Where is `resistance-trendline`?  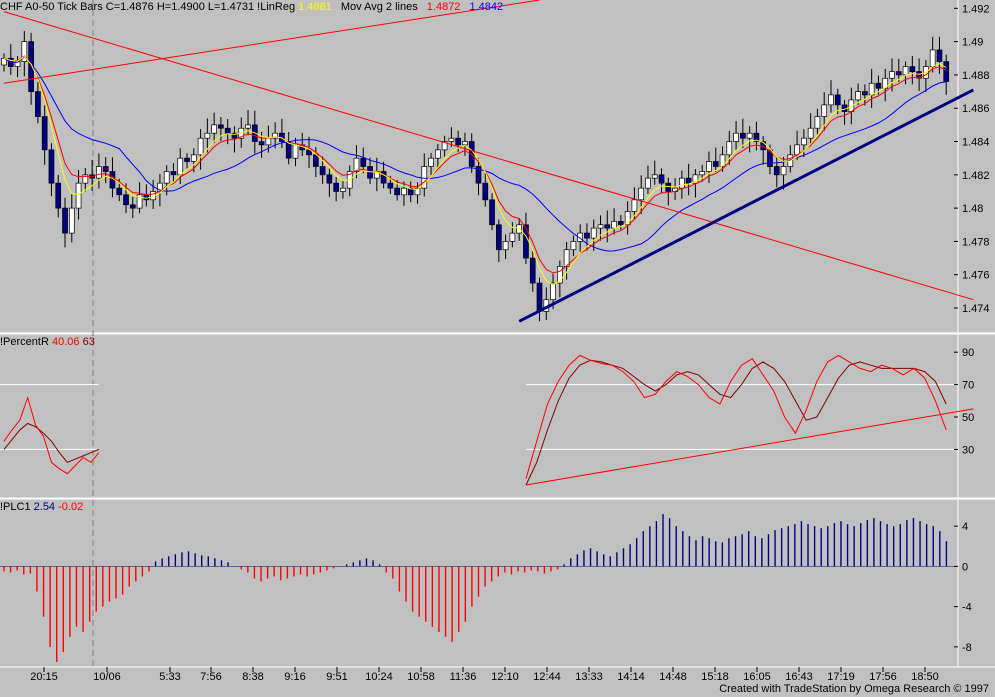
resistance-trendline is located at coordinates (271, 42).